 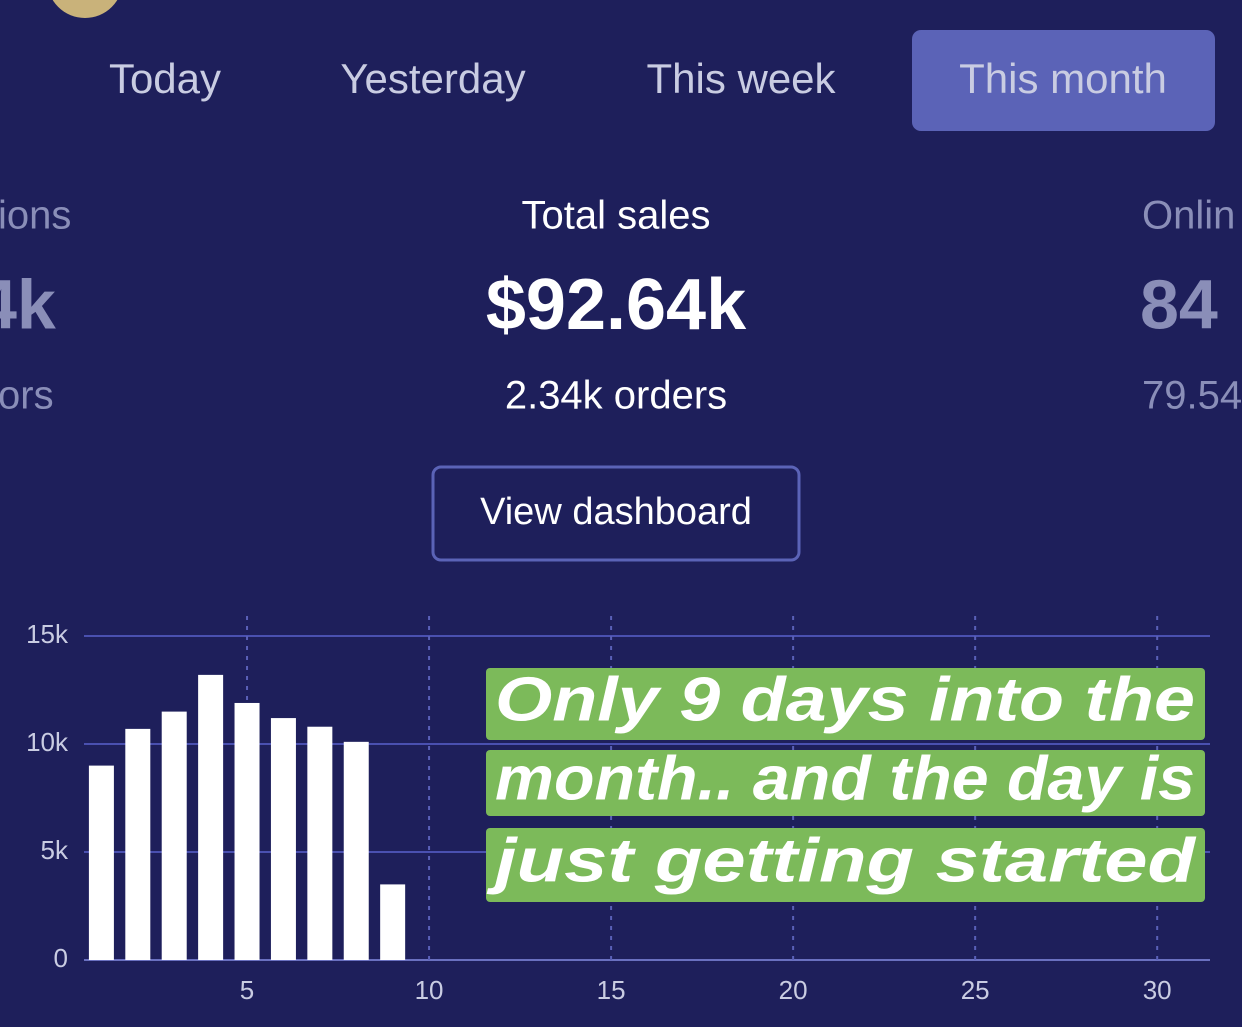 What do you see at coordinates (616, 305) in the screenshot?
I see `stat-value: $92.64k` at bounding box center [616, 305].